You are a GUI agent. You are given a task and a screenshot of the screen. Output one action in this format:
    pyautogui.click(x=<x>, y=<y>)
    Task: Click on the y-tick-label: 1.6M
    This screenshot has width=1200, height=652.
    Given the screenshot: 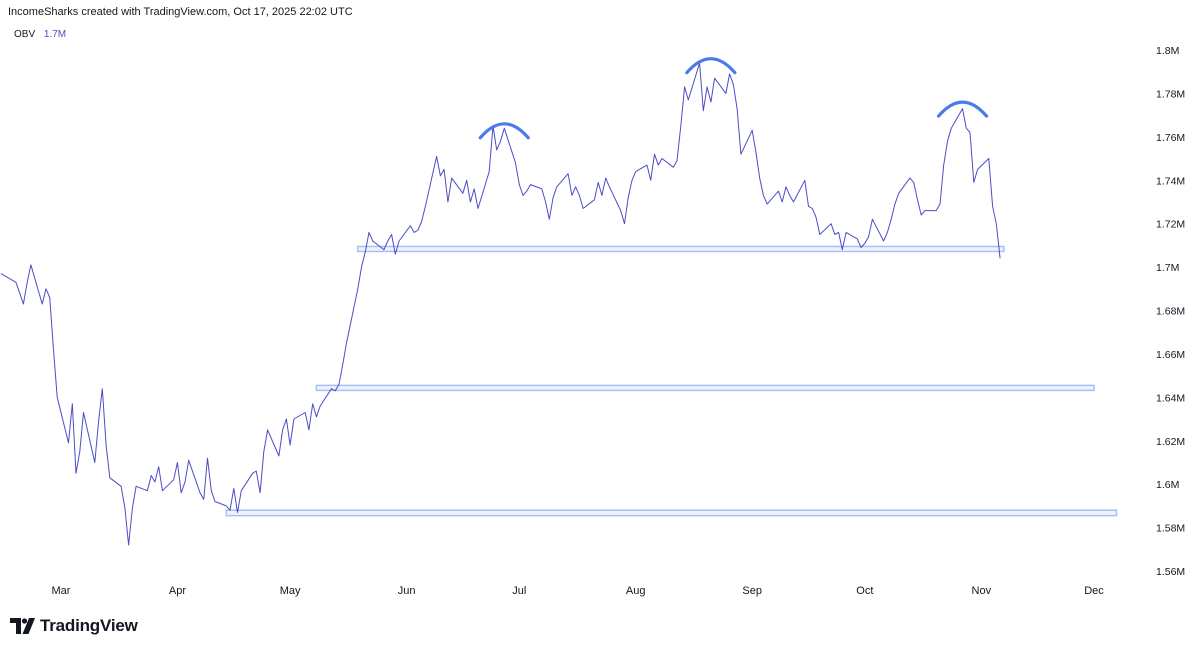 What is the action you would take?
    pyautogui.click(x=1167, y=485)
    